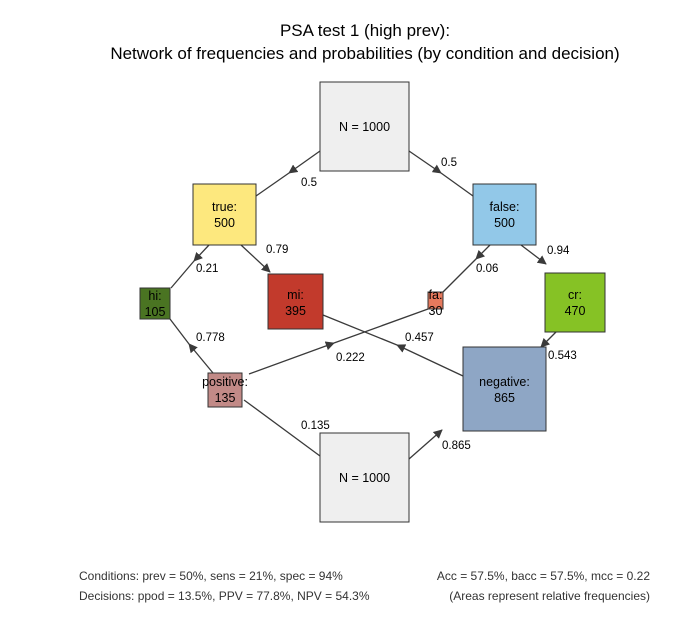 This screenshot has width=691, height=629. I want to click on edge-neg-mi, so click(430, 360).